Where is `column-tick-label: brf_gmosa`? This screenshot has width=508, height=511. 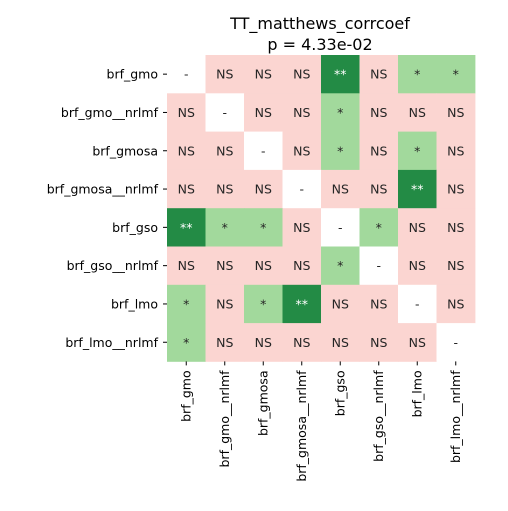 column-tick-label: brf_gmosa is located at coordinates (263, 403).